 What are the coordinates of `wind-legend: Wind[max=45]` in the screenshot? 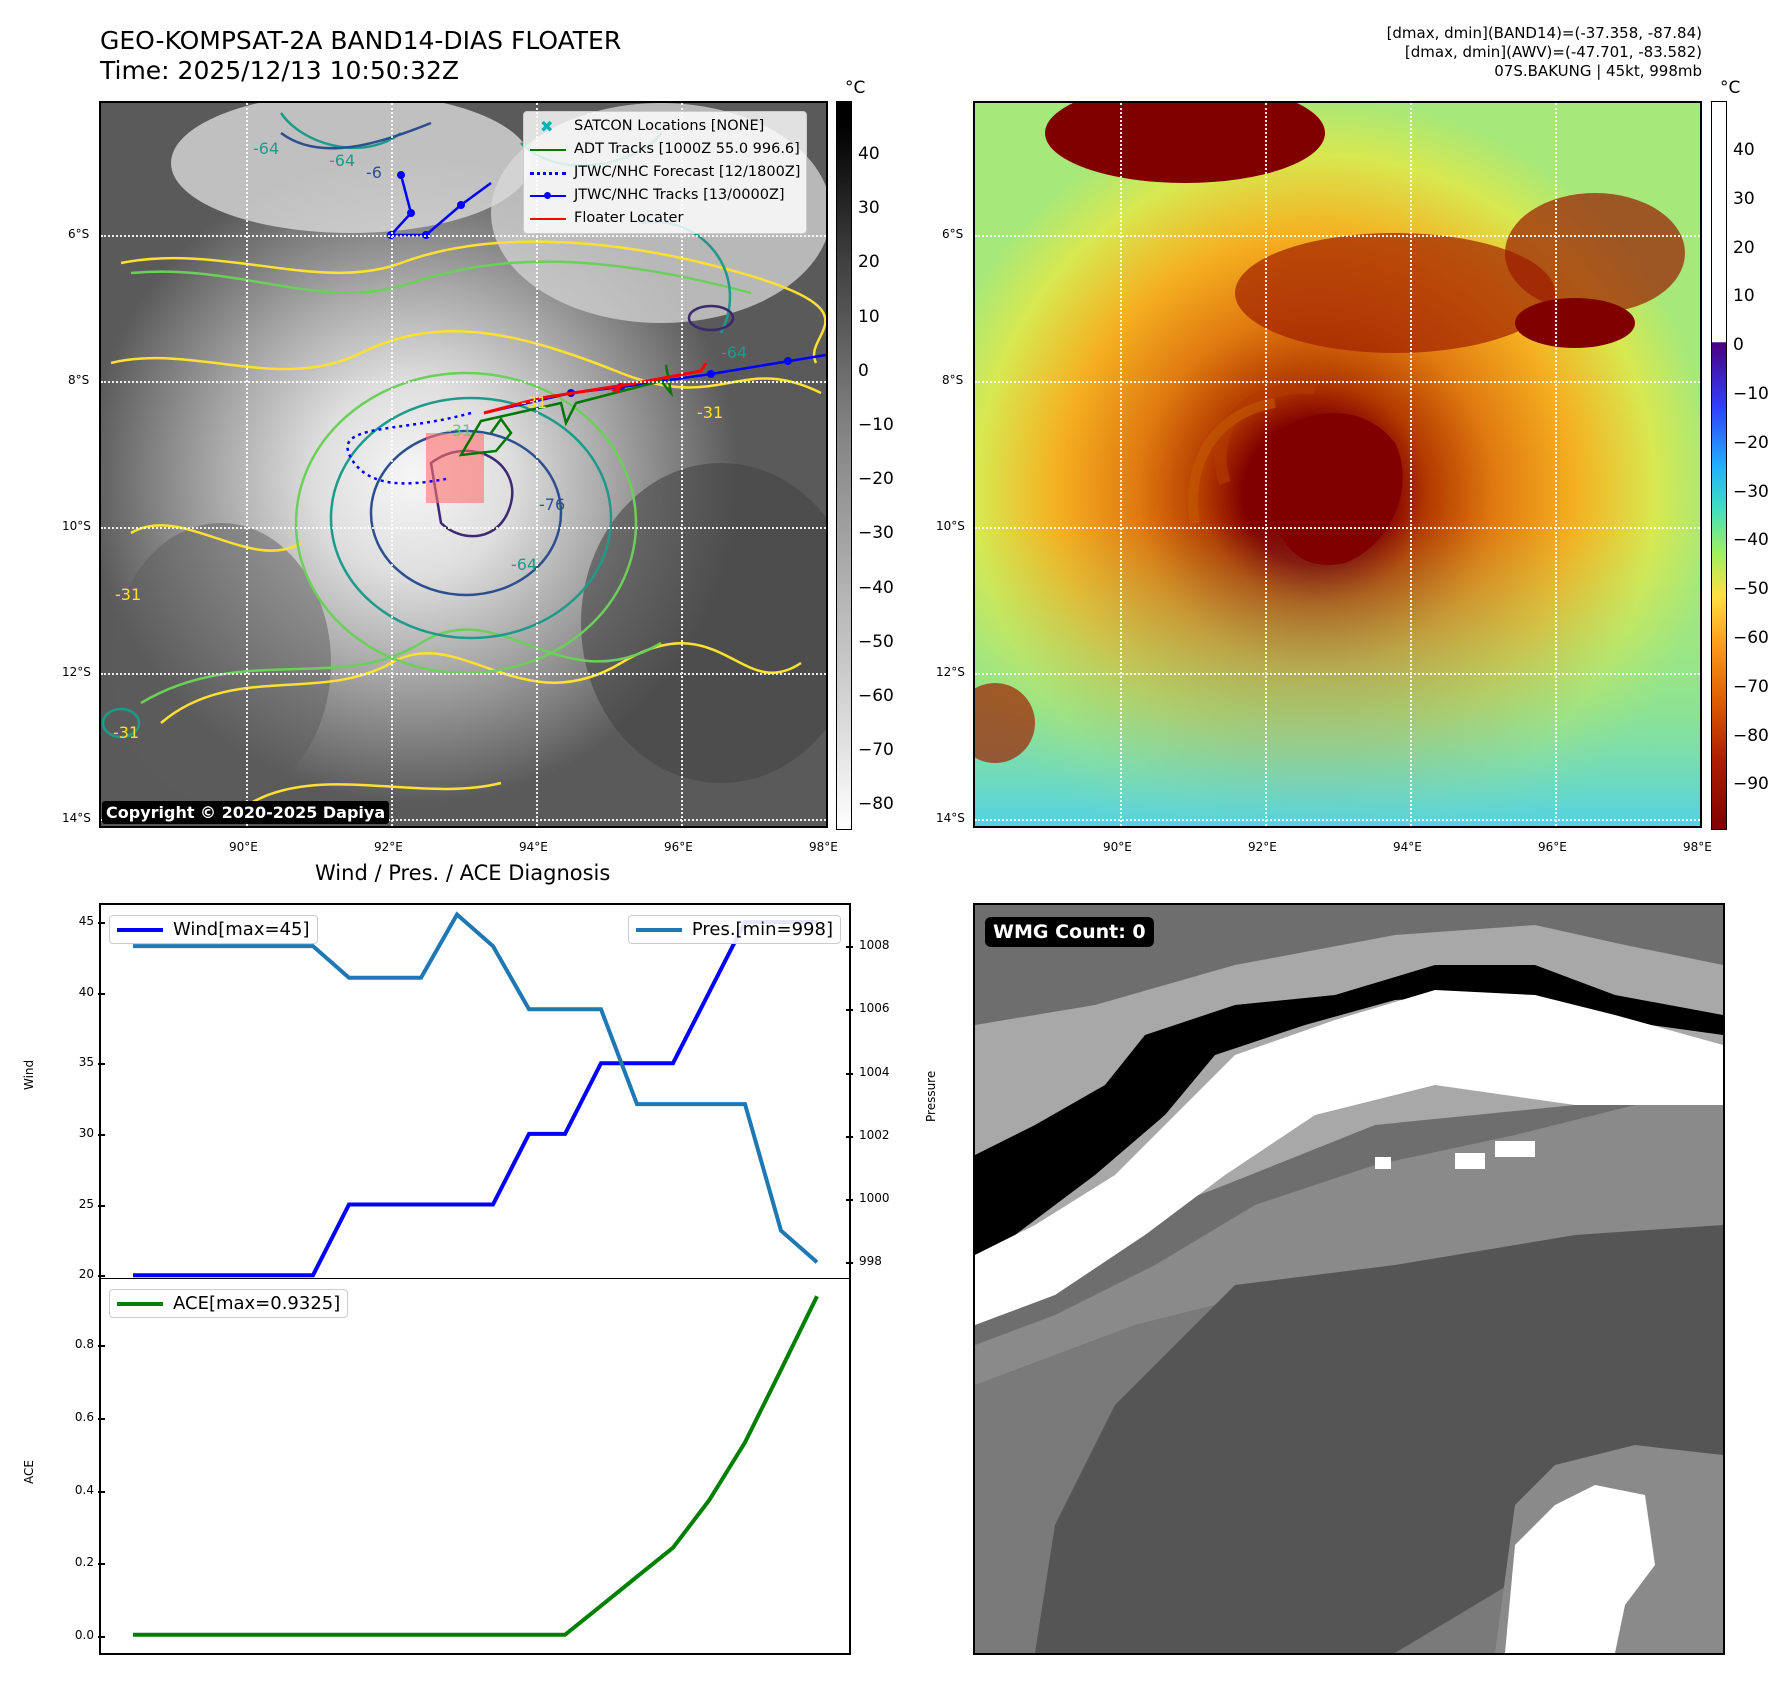 It's located at (213, 929).